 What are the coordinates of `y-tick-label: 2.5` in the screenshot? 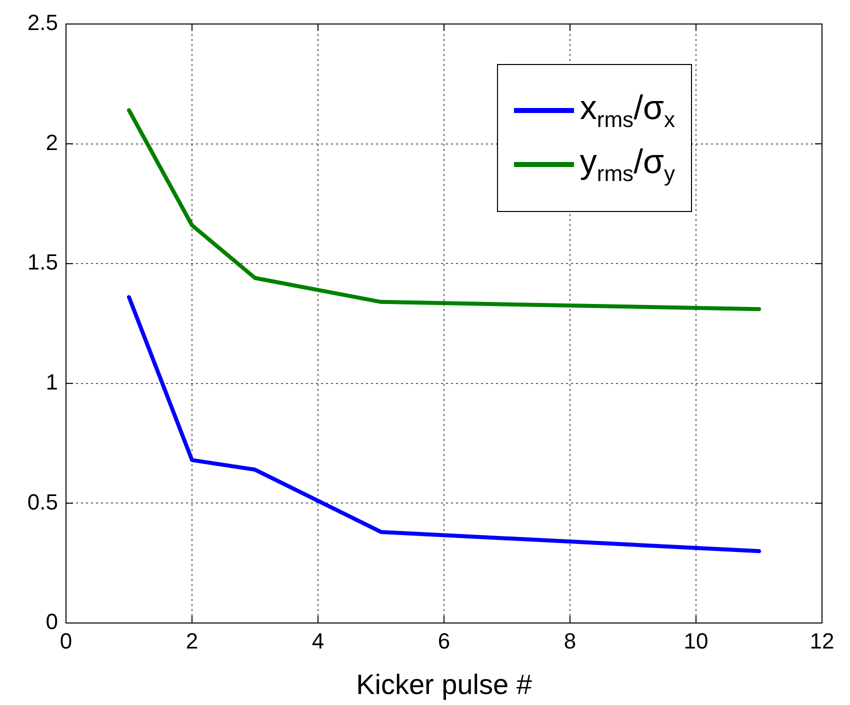 It's located at (42, 23).